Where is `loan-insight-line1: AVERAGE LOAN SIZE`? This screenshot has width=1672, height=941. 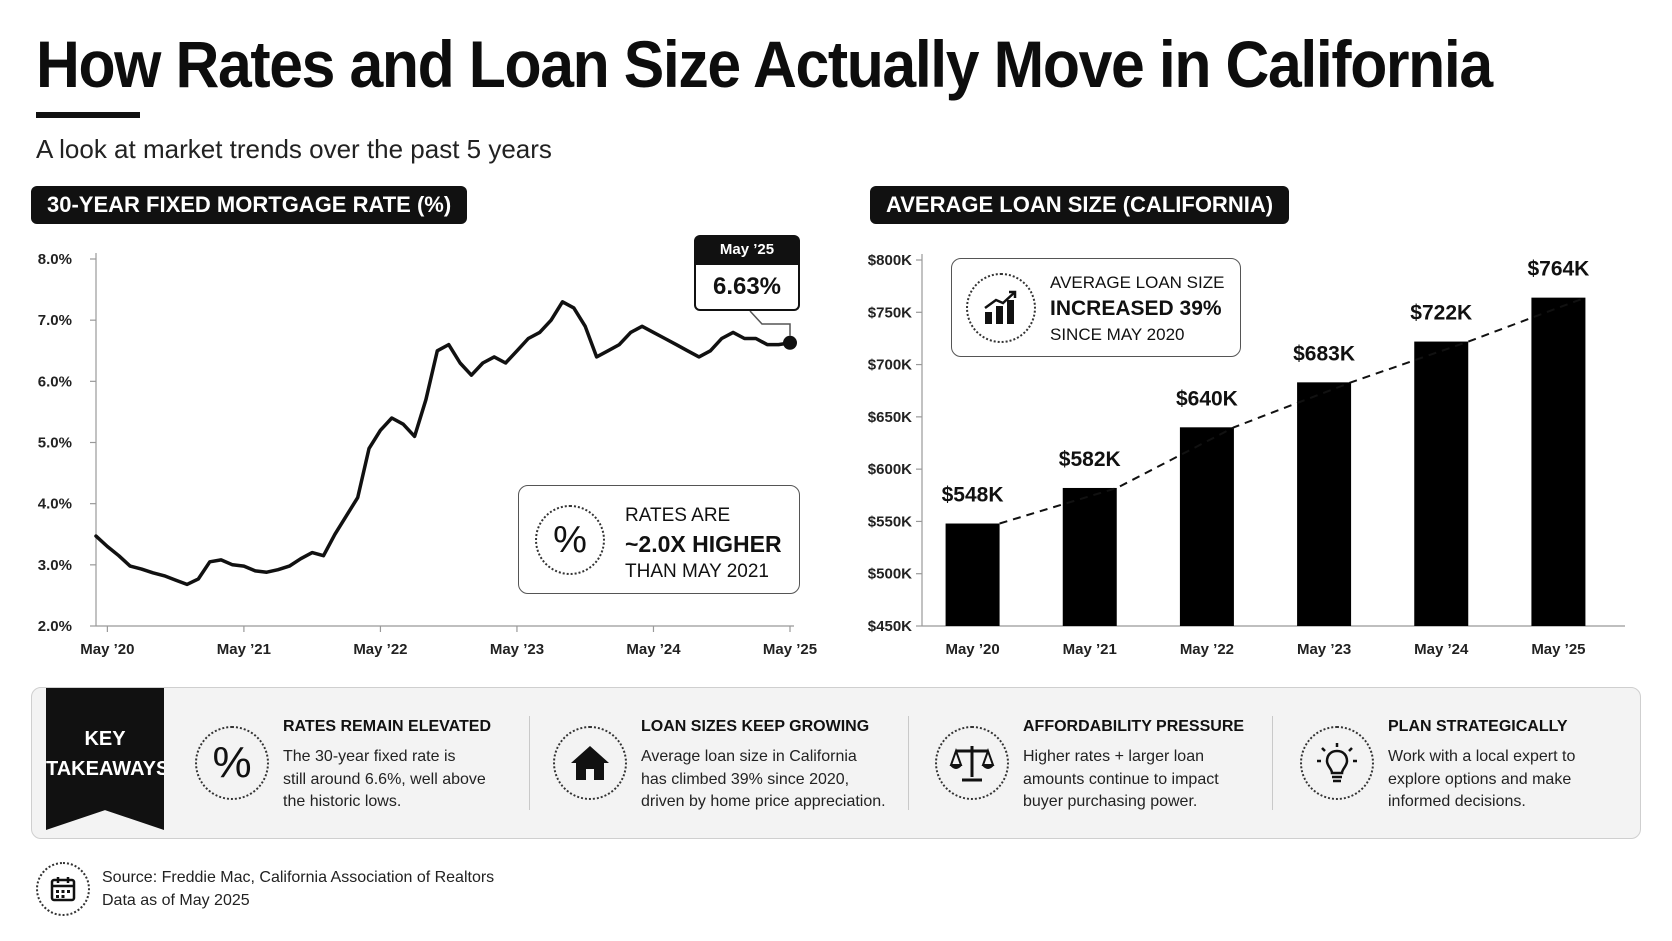 loan-insight-line1: AVERAGE LOAN SIZE is located at coordinates (1137, 282).